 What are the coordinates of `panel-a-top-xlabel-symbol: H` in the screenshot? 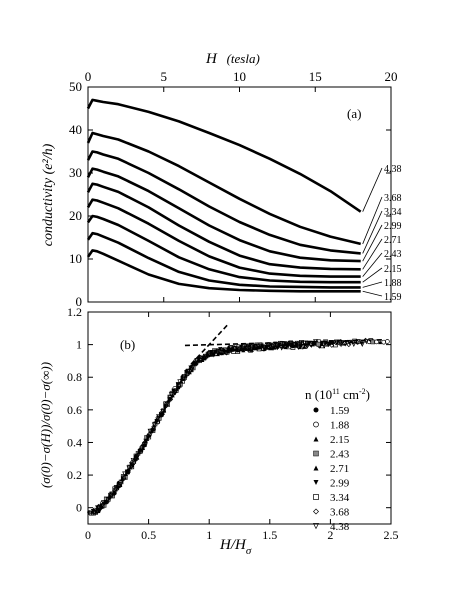 It's located at (211, 59).